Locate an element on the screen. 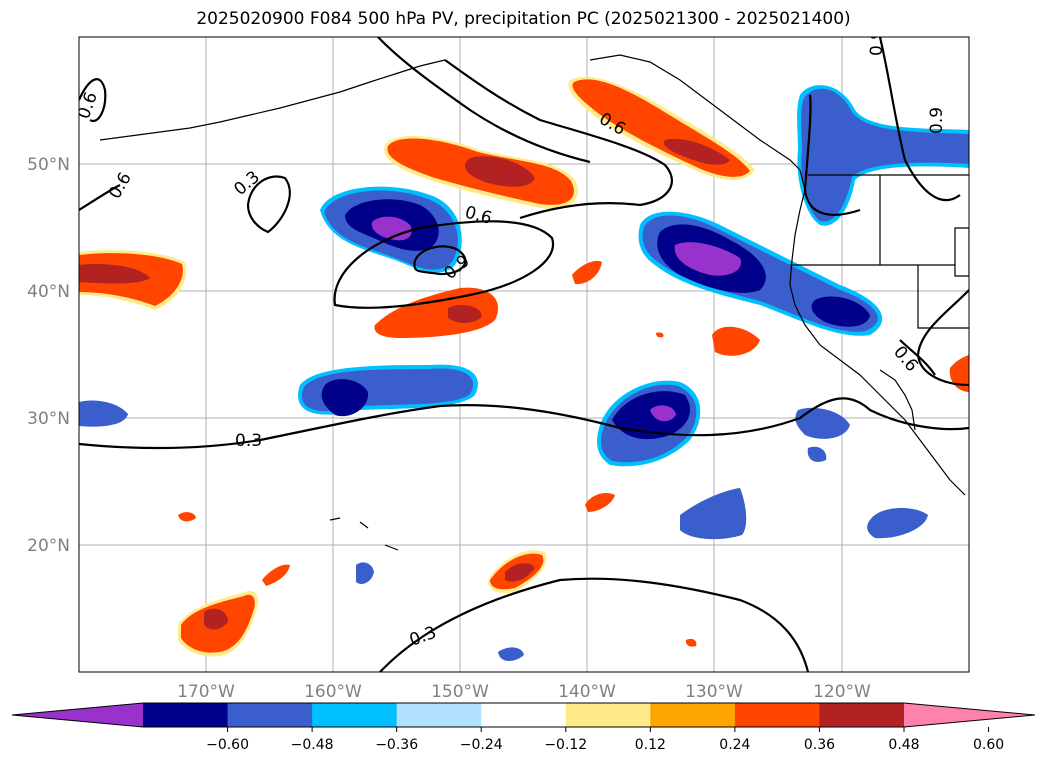  colorbar-extend-min is located at coordinates (77, 715).